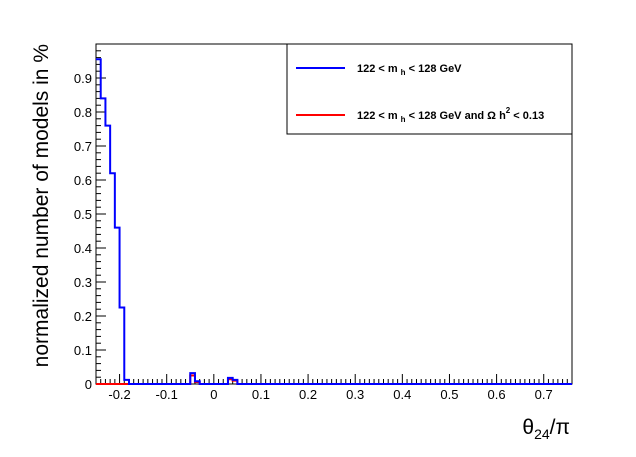 The image size is (636, 457). Describe the element at coordinates (434, 69) in the screenshot. I see `legend-entry-blue-b: < 128 GeV` at that location.